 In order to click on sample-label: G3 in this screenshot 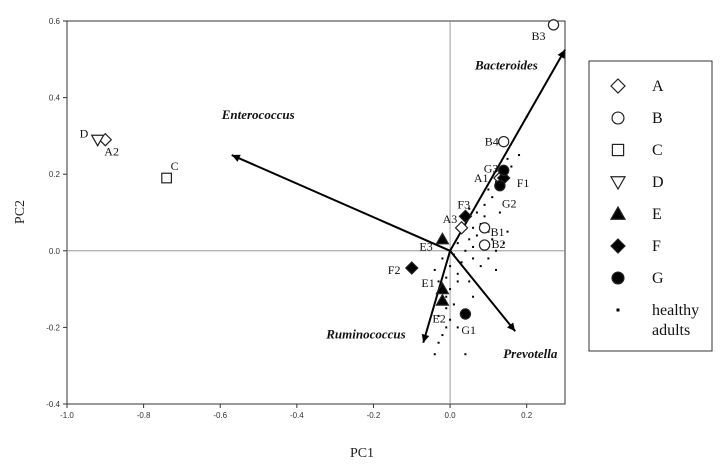, I will do `click(491, 168)`.